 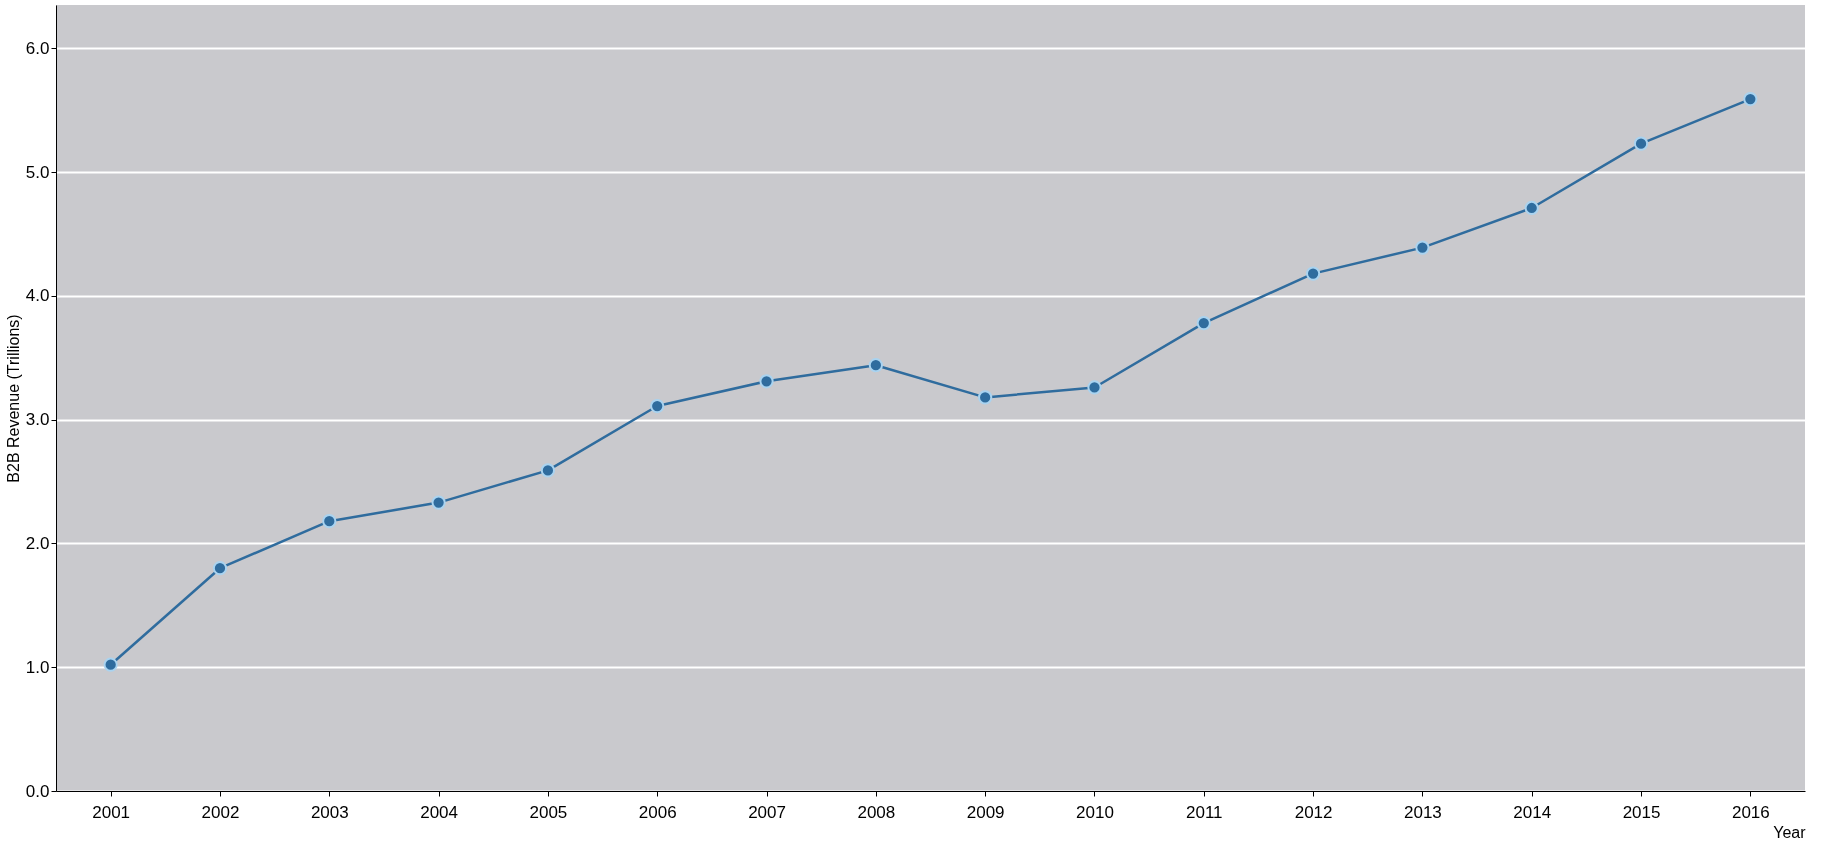 What do you see at coordinates (329, 812) in the screenshot?
I see `x-tick-label: 2003` at bounding box center [329, 812].